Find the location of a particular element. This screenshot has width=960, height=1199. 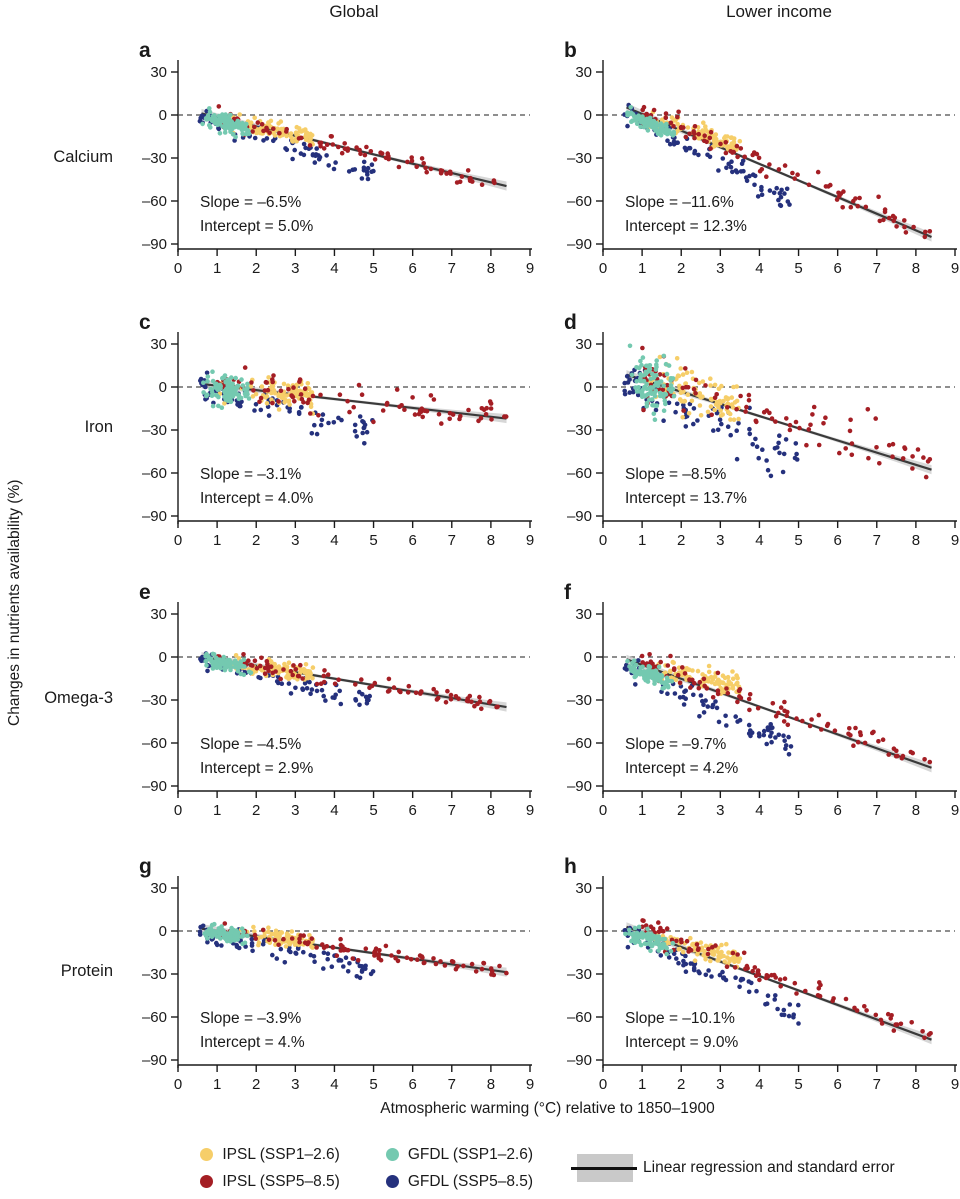

slope-annotation: Slope = –9.7% is located at coordinates (675, 744).